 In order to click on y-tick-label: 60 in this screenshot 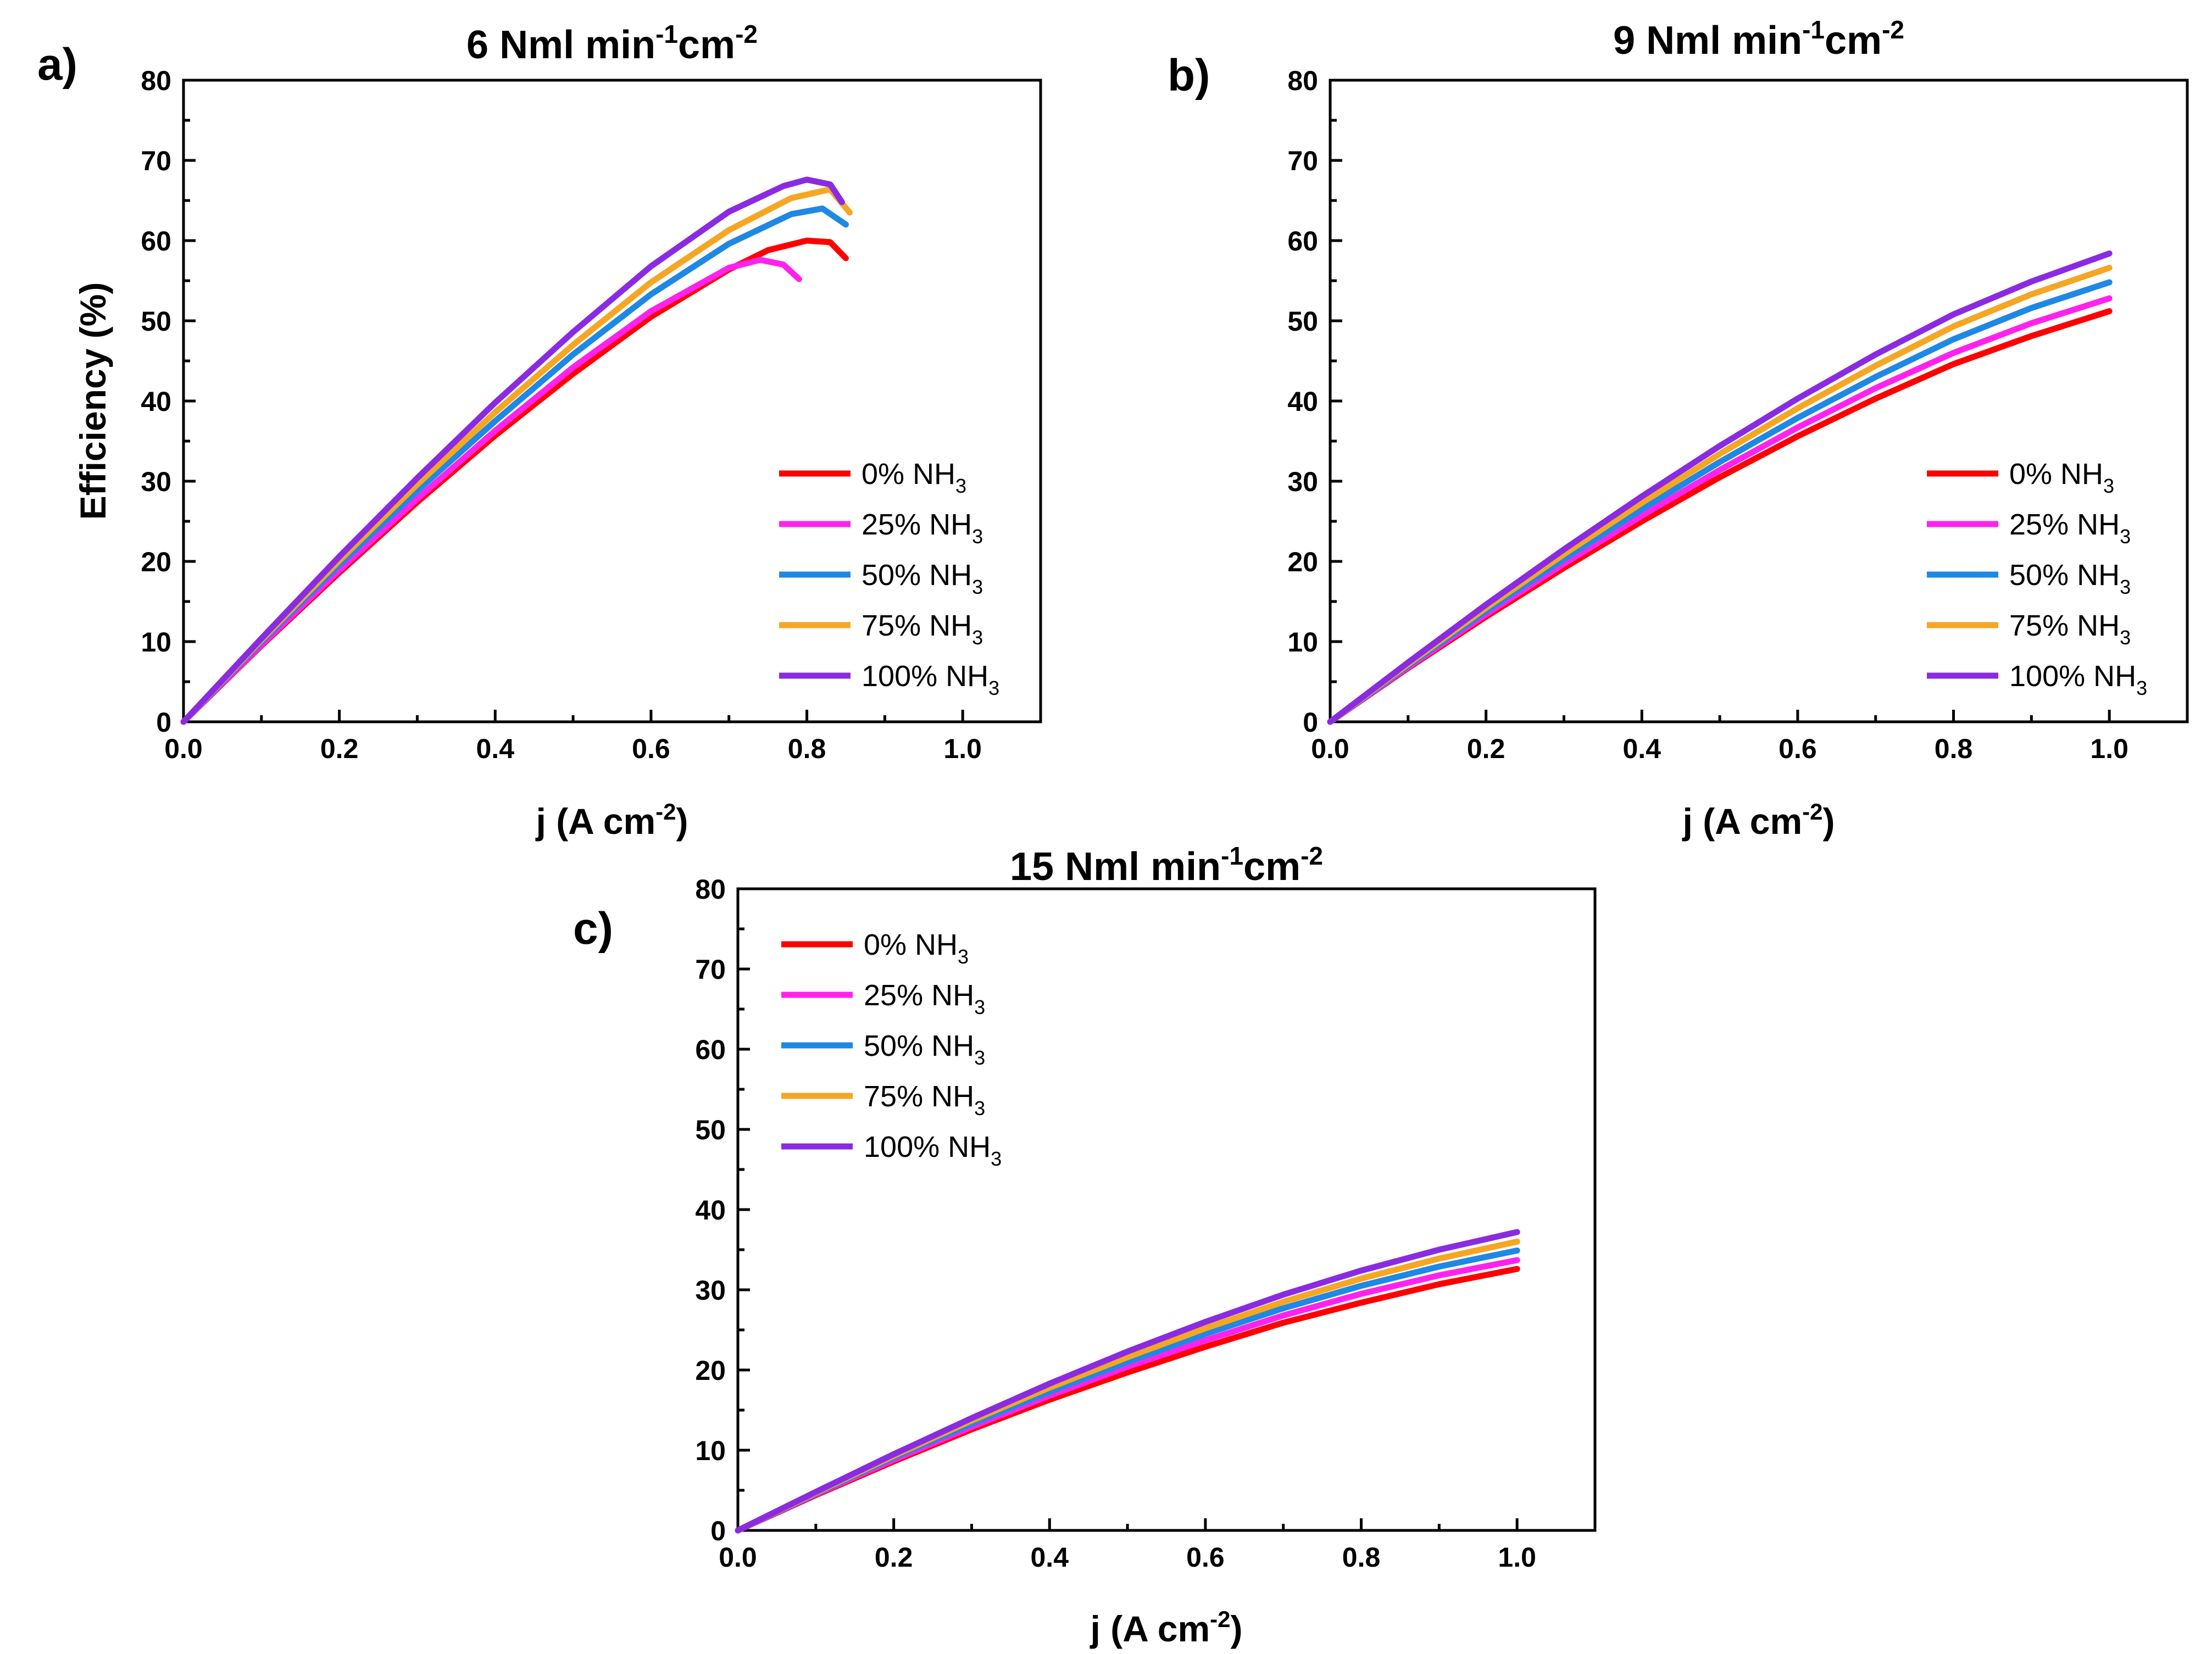, I will do `click(710, 1049)`.